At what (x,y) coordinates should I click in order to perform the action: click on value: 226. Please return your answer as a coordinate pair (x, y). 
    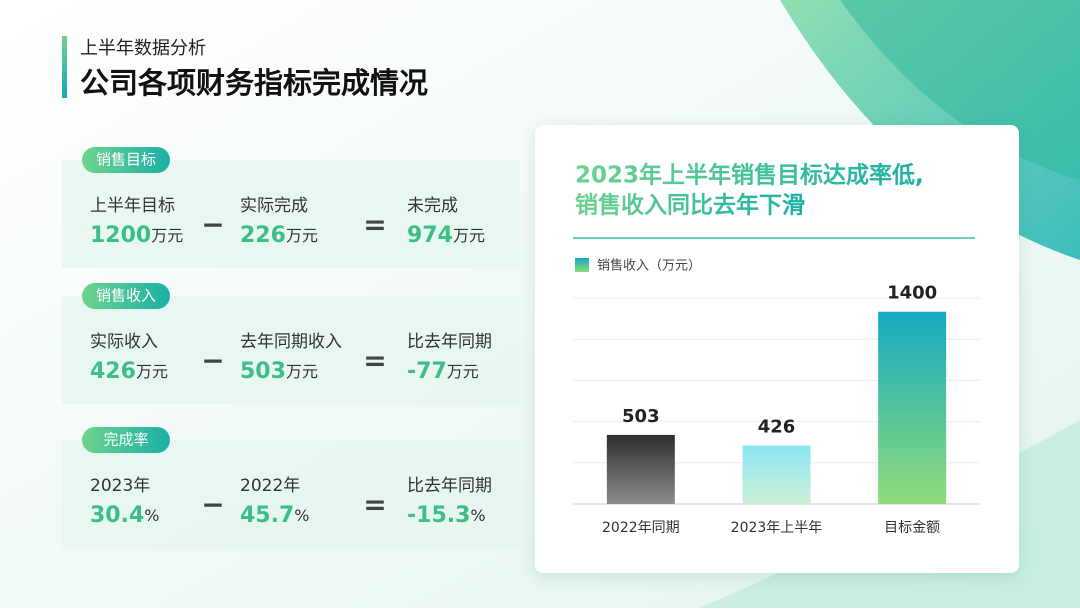
    Looking at the image, I should click on (263, 235).